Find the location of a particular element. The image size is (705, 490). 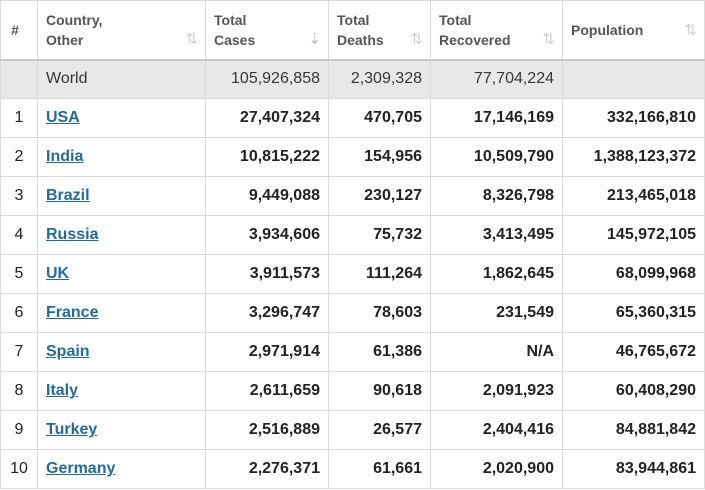

country-link: Turkey is located at coordinates (72, 429).